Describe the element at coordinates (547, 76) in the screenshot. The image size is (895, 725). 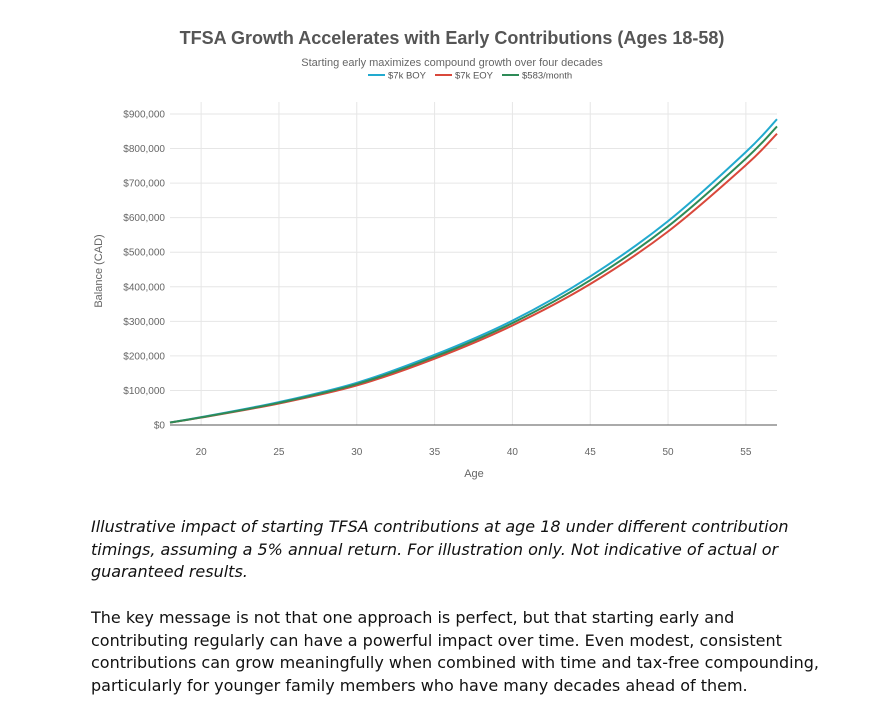
I see `legend-label: $583/month` at that location.